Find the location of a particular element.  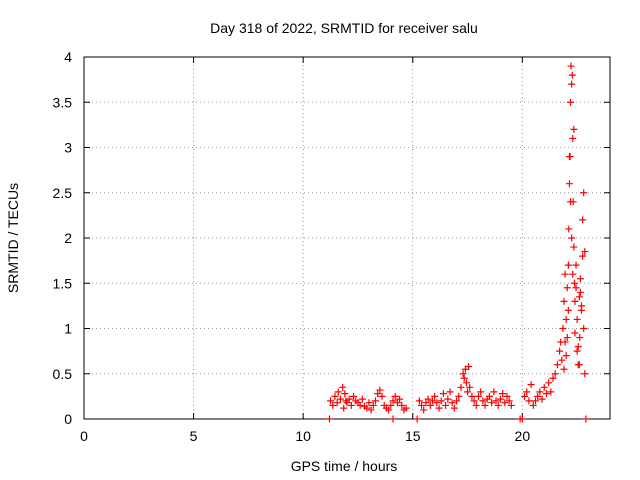

y-tick-label: 0.5 is located at coordinates (63, 374).